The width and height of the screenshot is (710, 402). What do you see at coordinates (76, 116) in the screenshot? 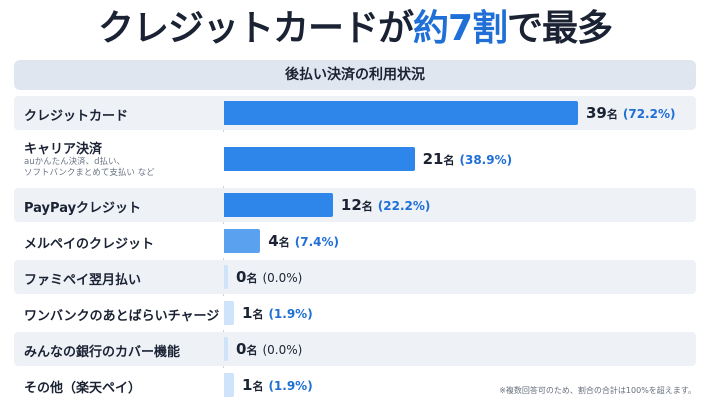
I see `category-label: クレジットカード` at bounding box center [76, 116].